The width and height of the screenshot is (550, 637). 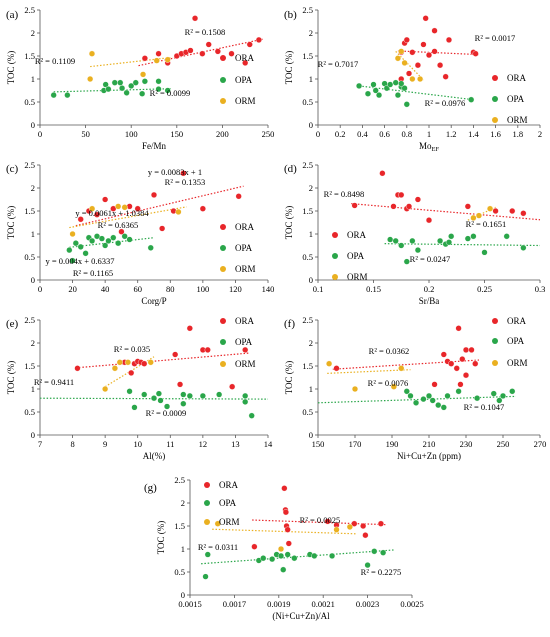 What do you see at coordinates (289, 324) in the screenshot?
I see `panel-label: (f)` at bounding box center [289, 324].